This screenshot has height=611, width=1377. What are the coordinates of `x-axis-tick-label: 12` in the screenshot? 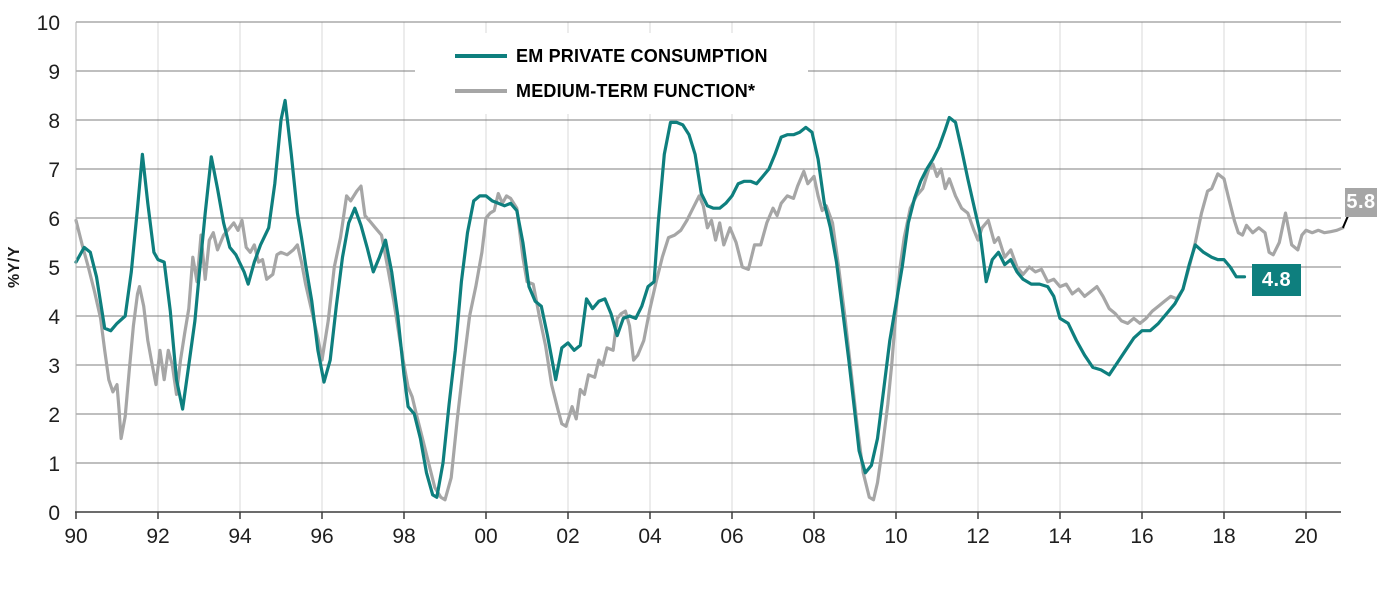 It's located at (977, 536).